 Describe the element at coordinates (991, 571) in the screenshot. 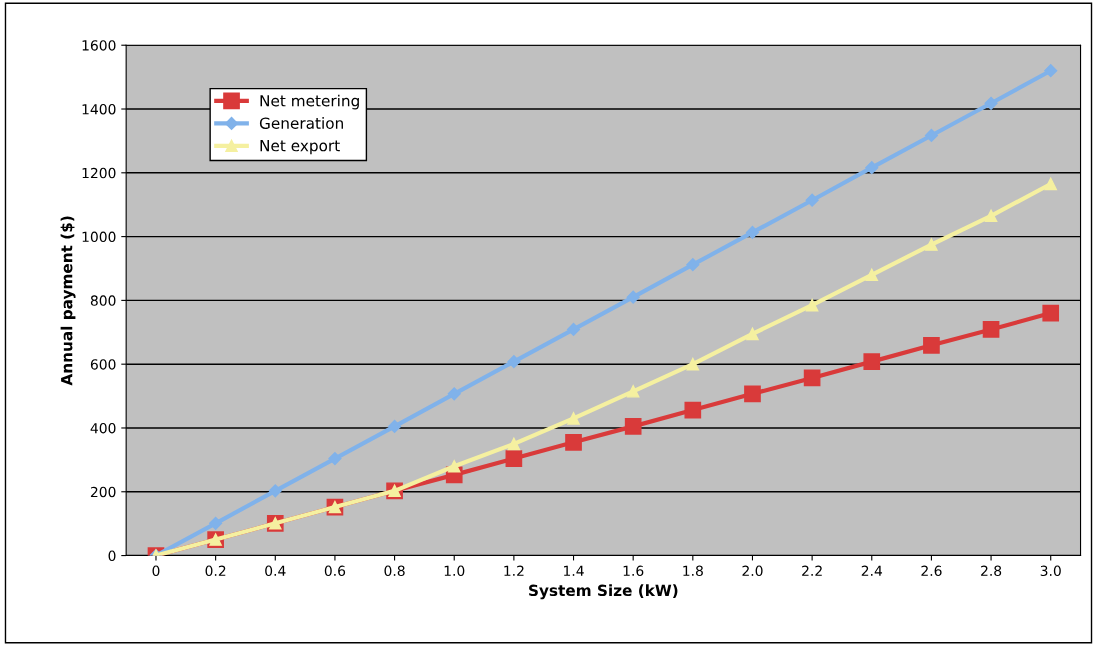

I see `x-tick-label: 2.8` at that location.